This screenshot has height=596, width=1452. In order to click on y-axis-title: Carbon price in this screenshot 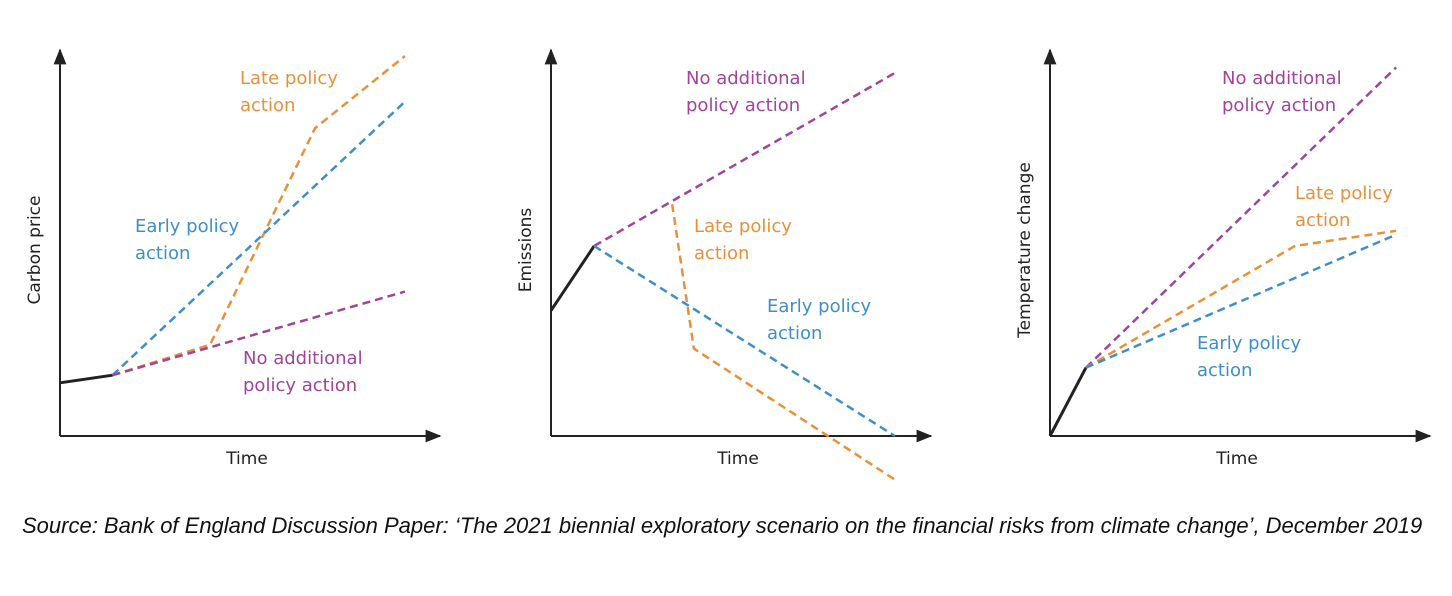, I will do `click(35, 250)`.